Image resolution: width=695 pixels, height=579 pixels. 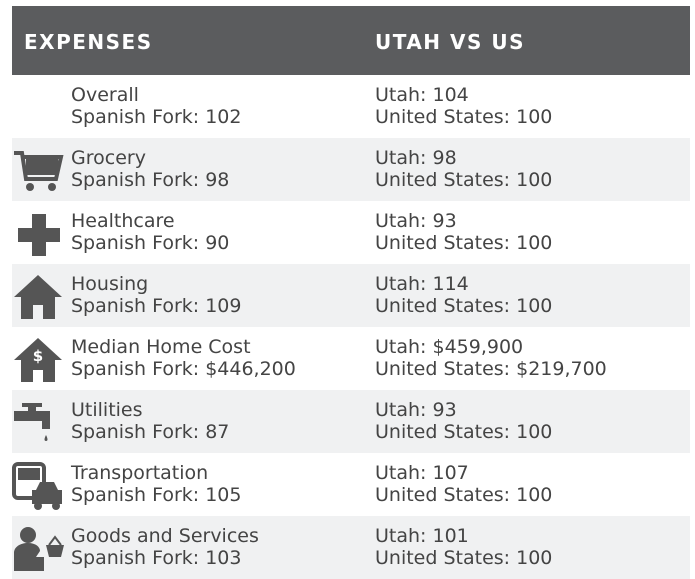 What do you see at coordinates (351, 40) in the screenshot?
I see `table-header: EXPENSES UTAH VS US` at bounding box center [351, 40].